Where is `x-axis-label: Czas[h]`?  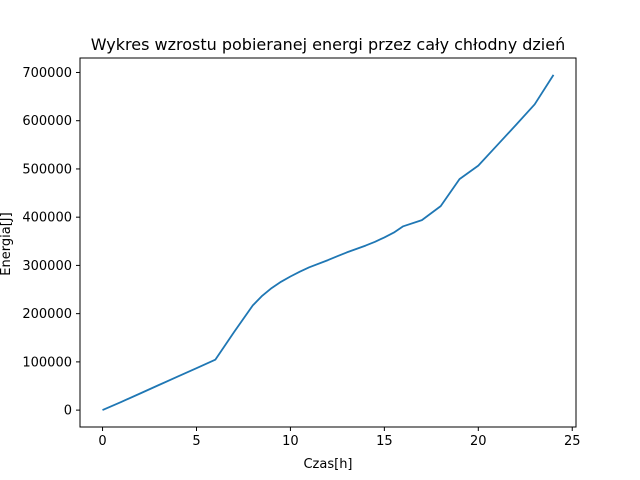 x-axis-label: Czas[h] is located at coordinates (327, 464).